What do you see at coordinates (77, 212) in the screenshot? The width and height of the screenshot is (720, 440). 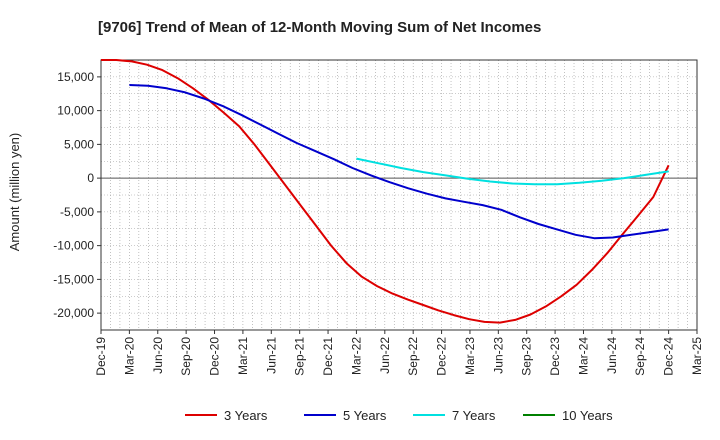 I see `y-tick-label: -5,000` at bounding box center [77, 212].